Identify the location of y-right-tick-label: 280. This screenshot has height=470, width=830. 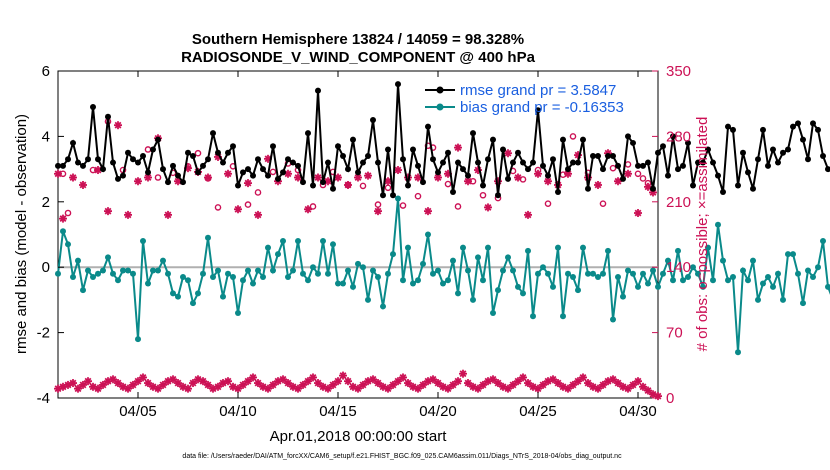
(678, 136).